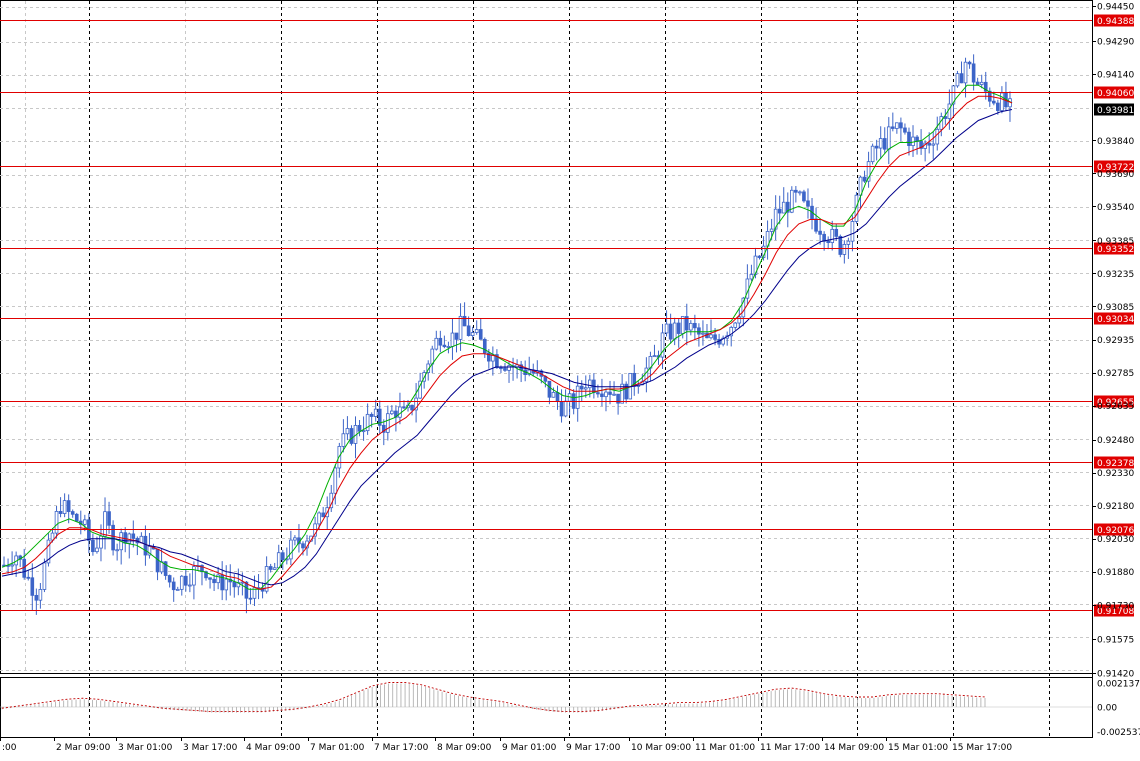 This screenshot has width=1140, height=761. What do you see at coordinates (1115, 612) in the screenshot?
I see `level-price-label: 0.91708` at bounding box center [1115, 612].